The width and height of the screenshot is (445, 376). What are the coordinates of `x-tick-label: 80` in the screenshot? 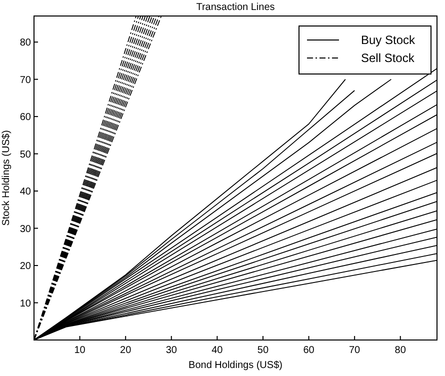 It's located at (400, 350).